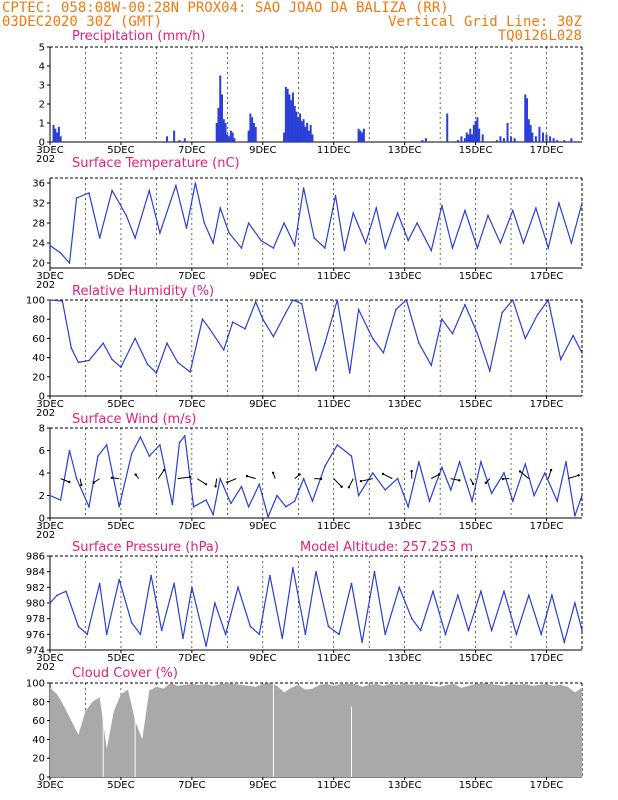 The image size is (618, 800). I want to click on wind-arrow, so click(387, 476).